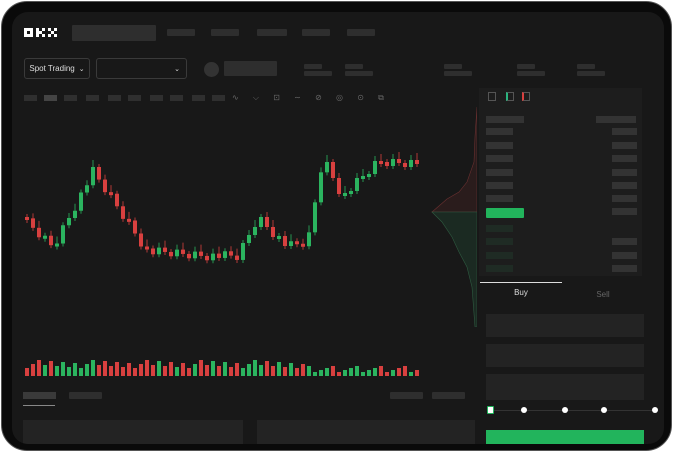  I want to click on tab-order-history, so click(85, 395).